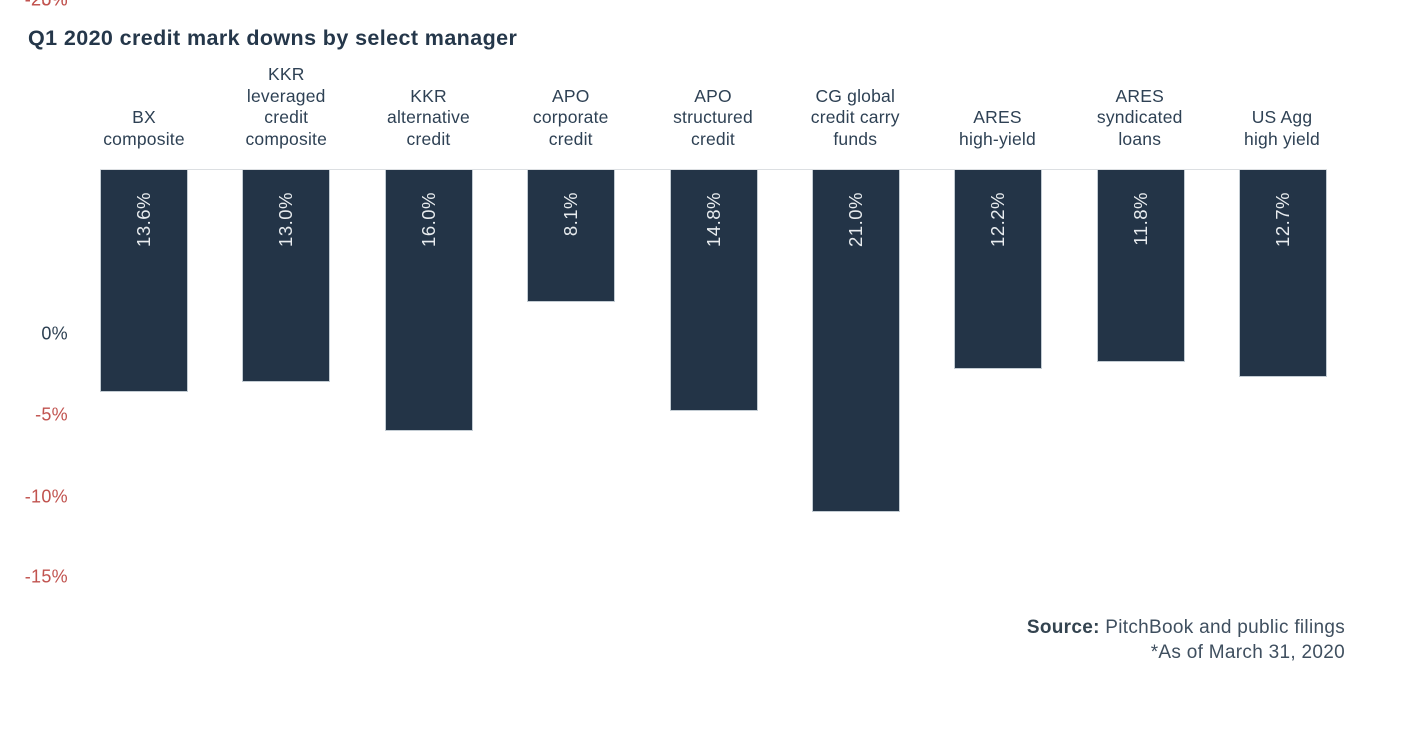 This screenshot has height=745, width=1405. What do you see at coordinates (1140, 266) in the screenshot?
I see `bar-ares-syndicated: 11.8%` at bounding box center [1140, 266].